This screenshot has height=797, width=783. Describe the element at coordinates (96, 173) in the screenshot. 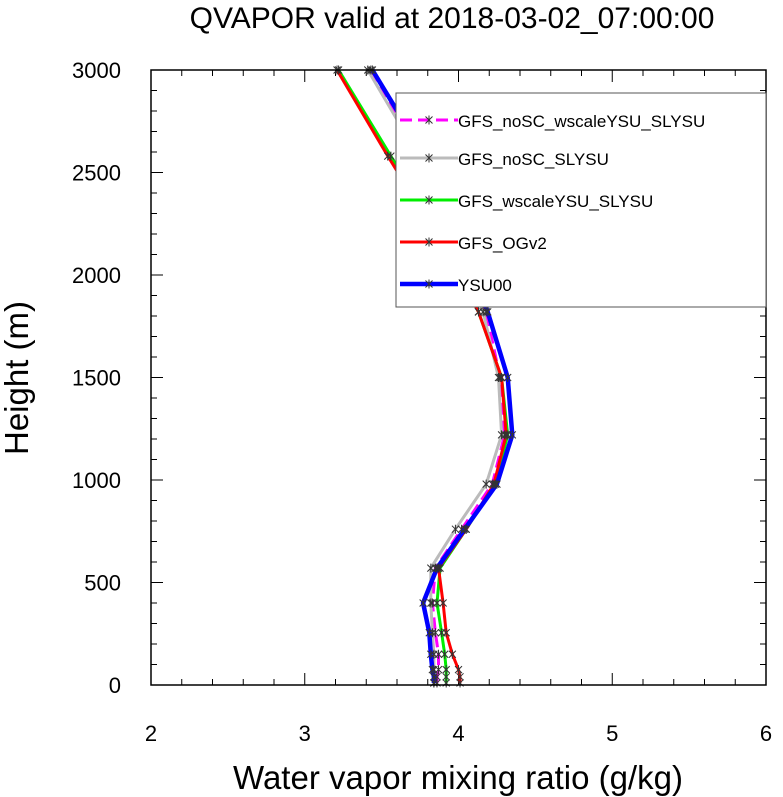

I see `y-tick-label: 2500` at that location.